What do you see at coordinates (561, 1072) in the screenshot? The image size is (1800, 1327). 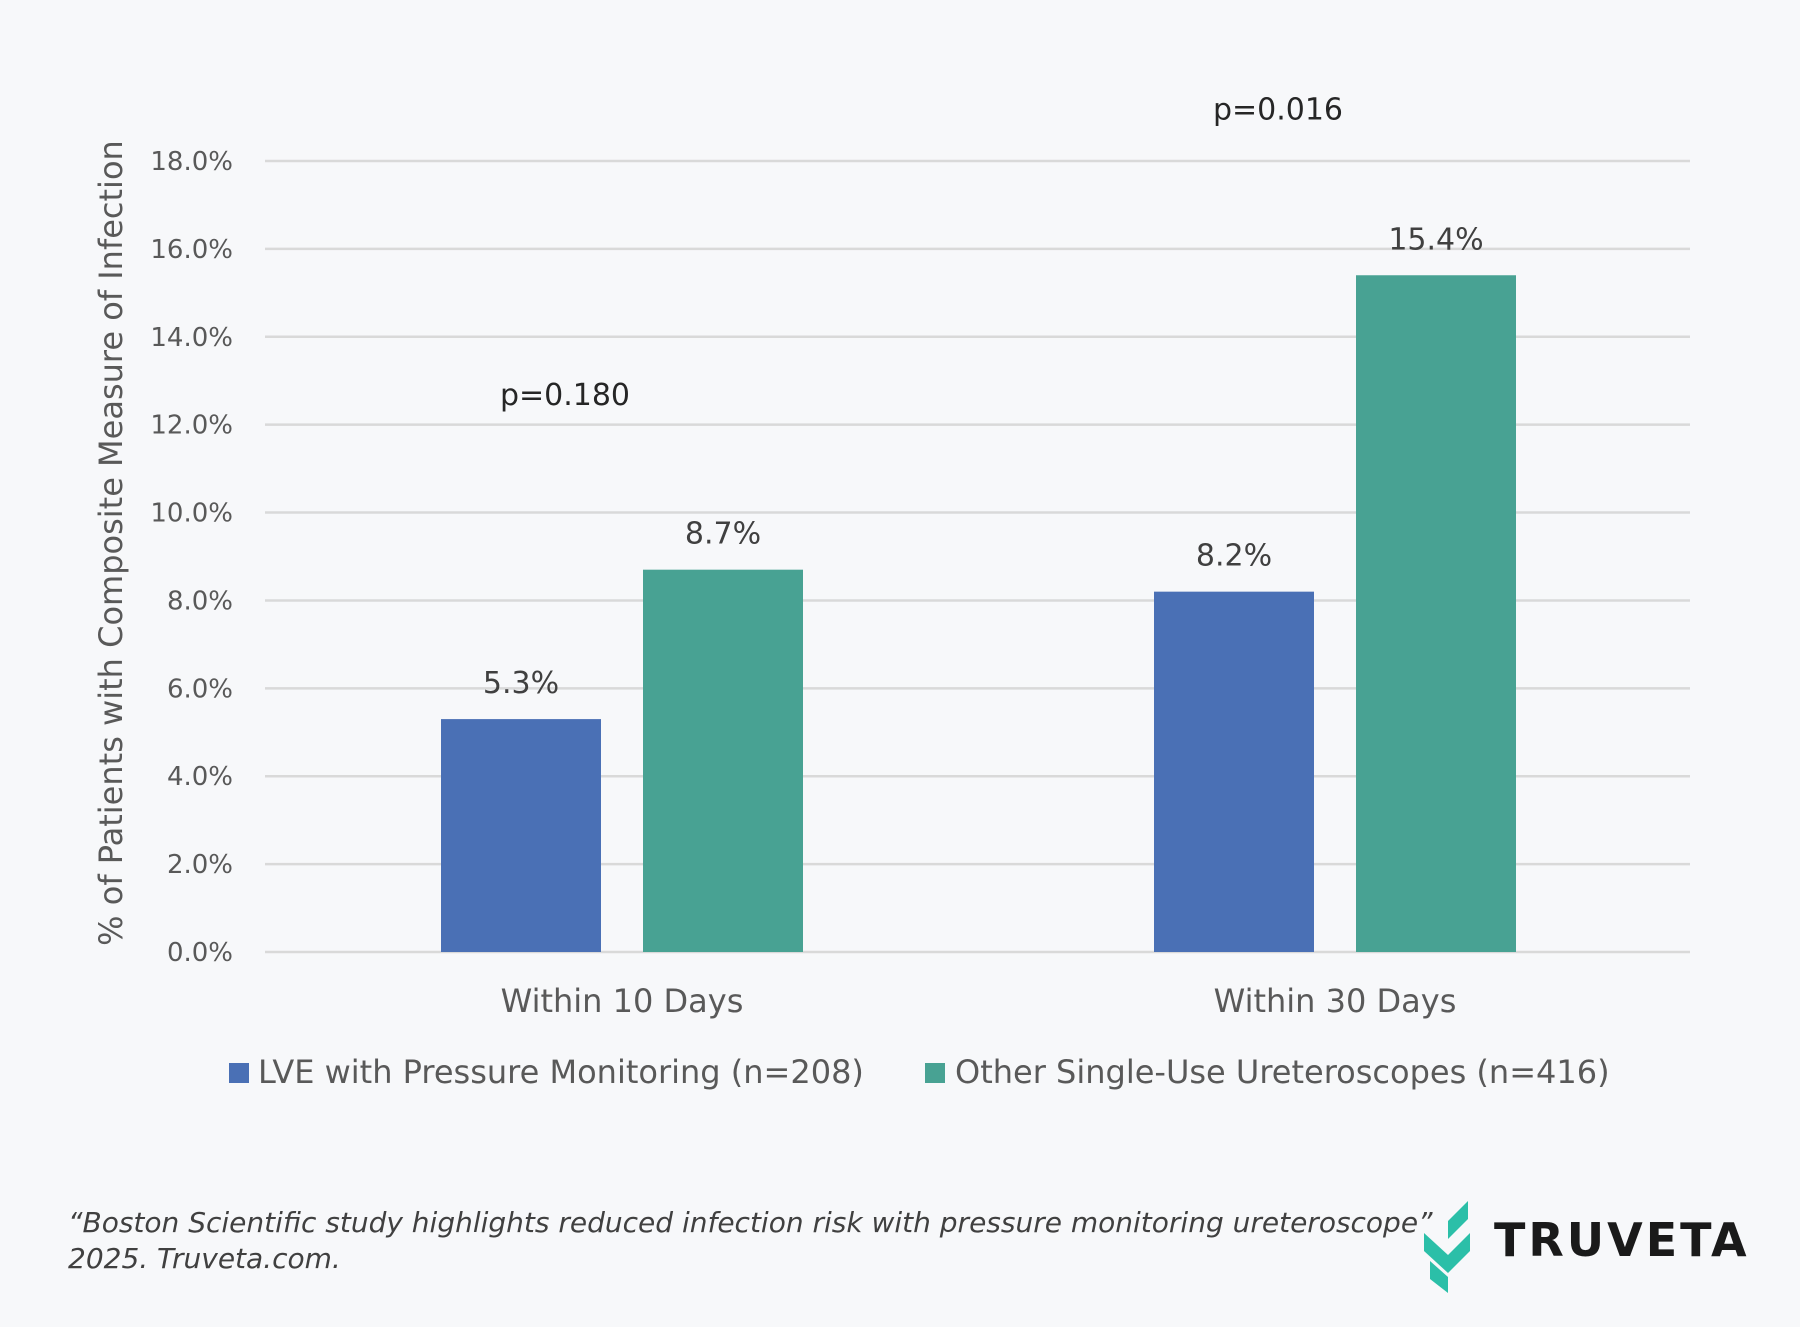 I see `legend-label: LVE with Pressure Monitoring (n=208)` at bounding box center [561, 1072].